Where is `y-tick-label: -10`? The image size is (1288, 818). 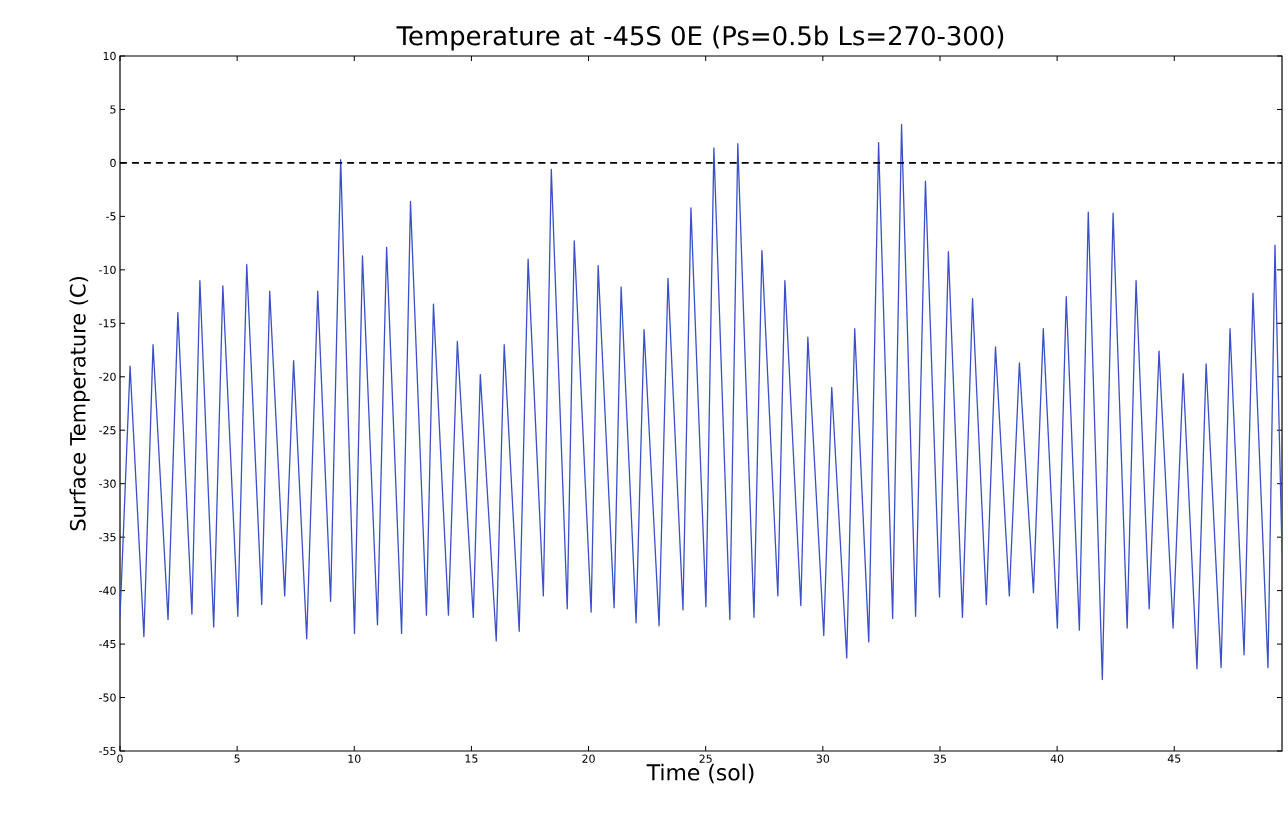
y-tick-label: -10 is located at coordinates (107, 269).